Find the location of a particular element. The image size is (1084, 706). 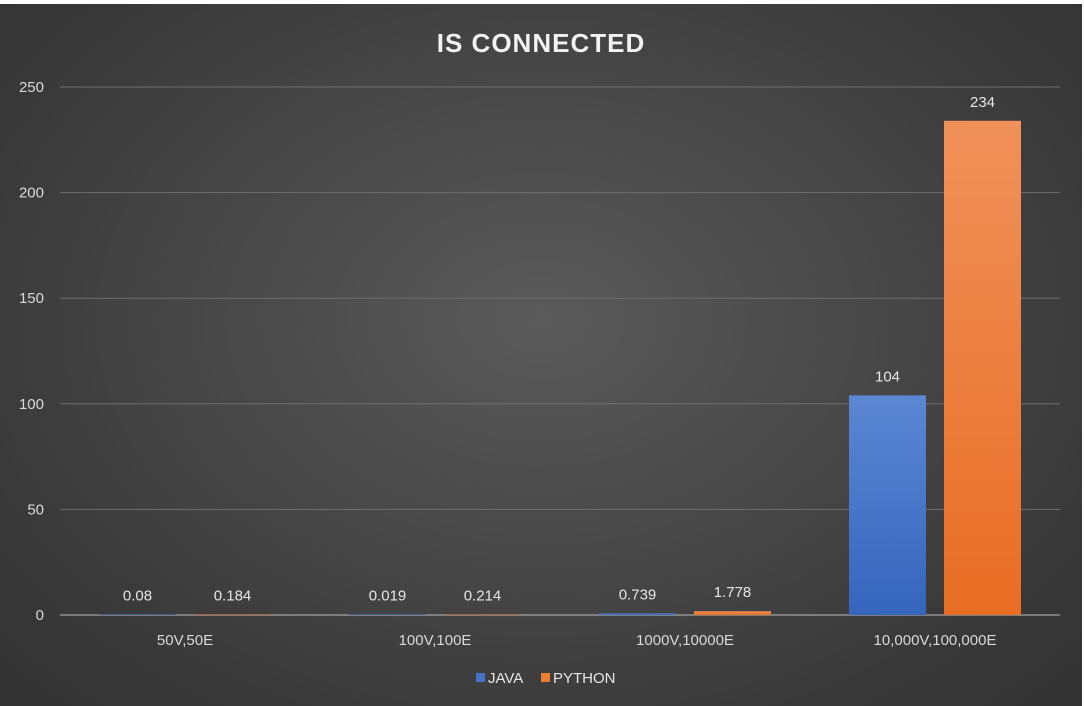

legend-label-python: PYTHON is located at coordinates (584, 678).